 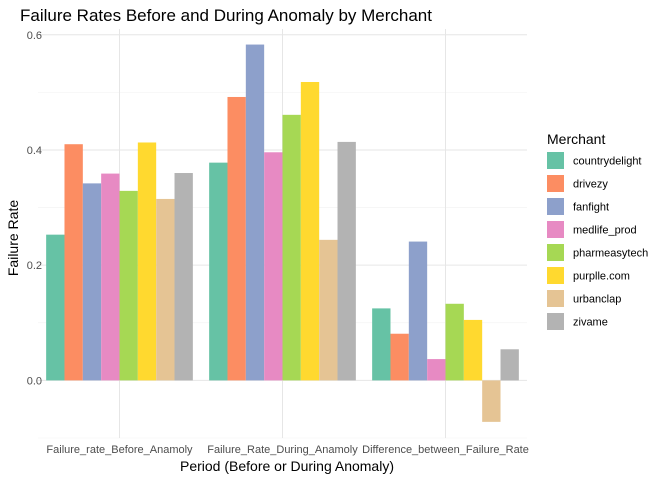 I want to click on legend-label: purplle.com, so click(x=601, y=277).